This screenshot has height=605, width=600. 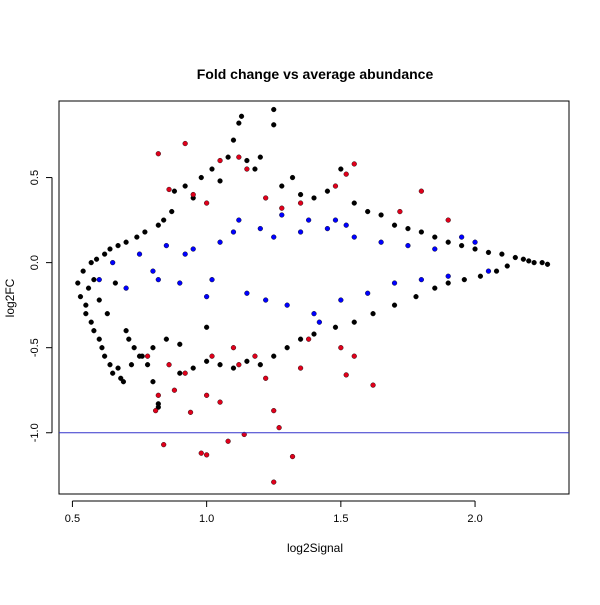 I want to click on y-tick-label: 0.5, so click(x=35, y=177).